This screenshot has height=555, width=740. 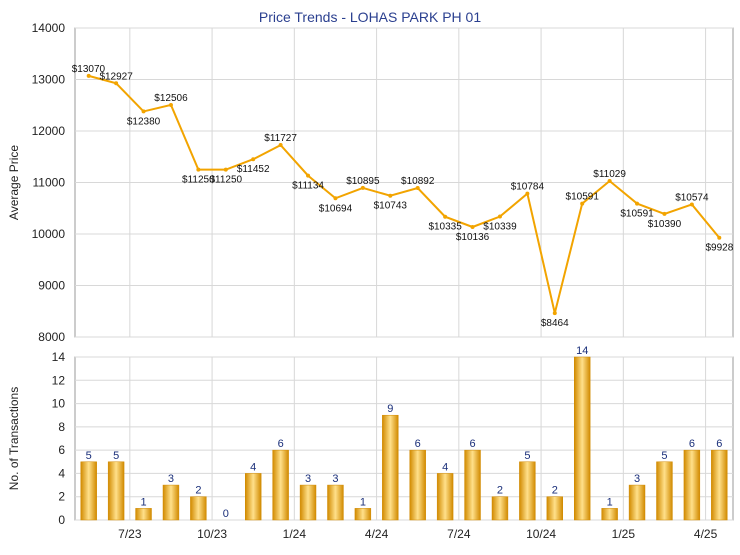 What do you see at coordinates (528, 187) in the screenshot?
I see `price-data-label: $10784` at bounding box center [528, 187].